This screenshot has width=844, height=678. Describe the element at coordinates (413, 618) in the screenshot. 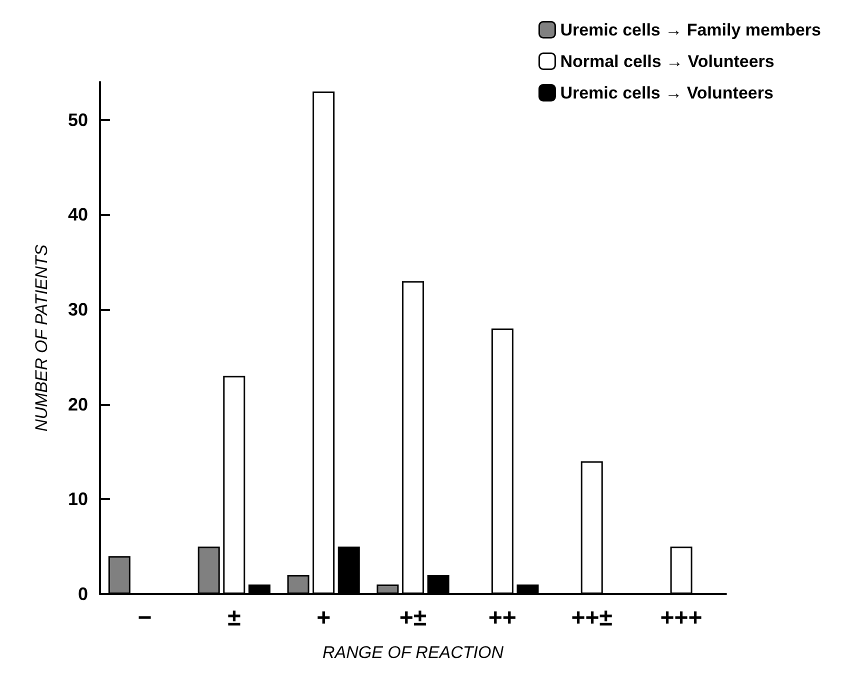

I see `x-tick-label: +±` at that location.